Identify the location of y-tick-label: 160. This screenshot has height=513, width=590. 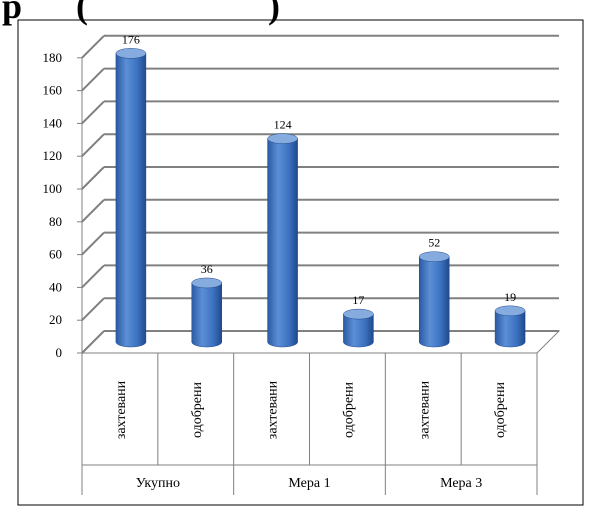
(53, 90).